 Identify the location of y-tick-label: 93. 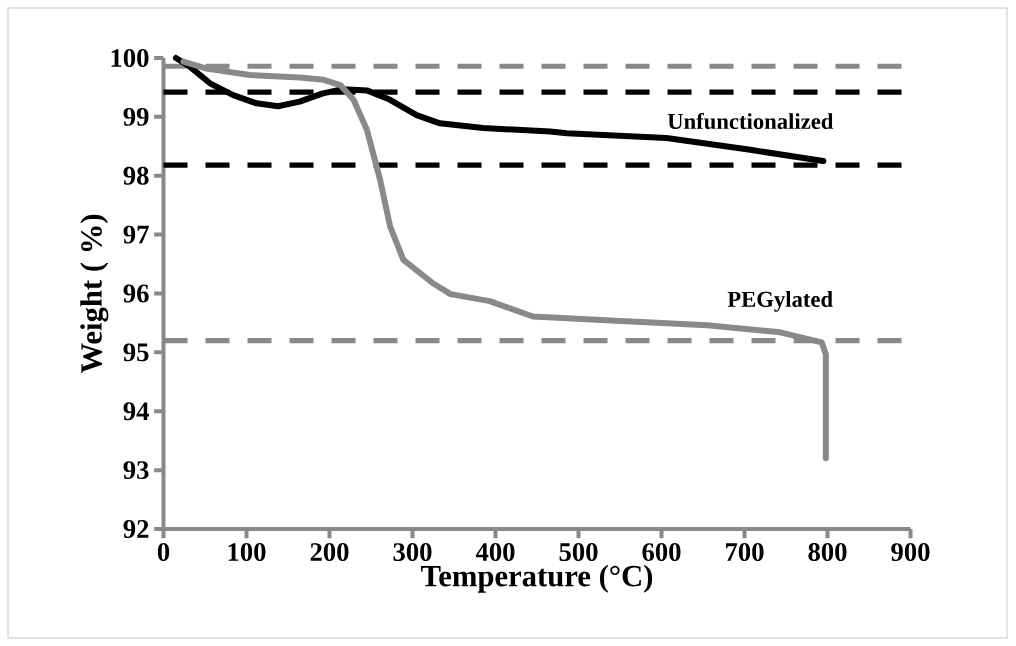
(136, 470).